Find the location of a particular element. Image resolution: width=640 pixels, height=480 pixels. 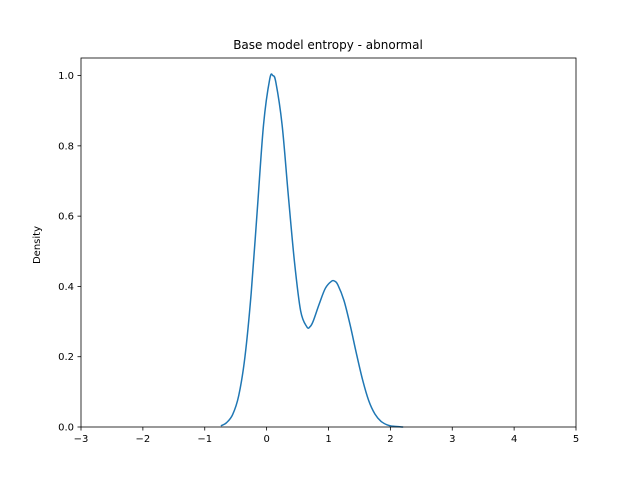

x-tick-label: 5 is located at coordinates (576, 439).